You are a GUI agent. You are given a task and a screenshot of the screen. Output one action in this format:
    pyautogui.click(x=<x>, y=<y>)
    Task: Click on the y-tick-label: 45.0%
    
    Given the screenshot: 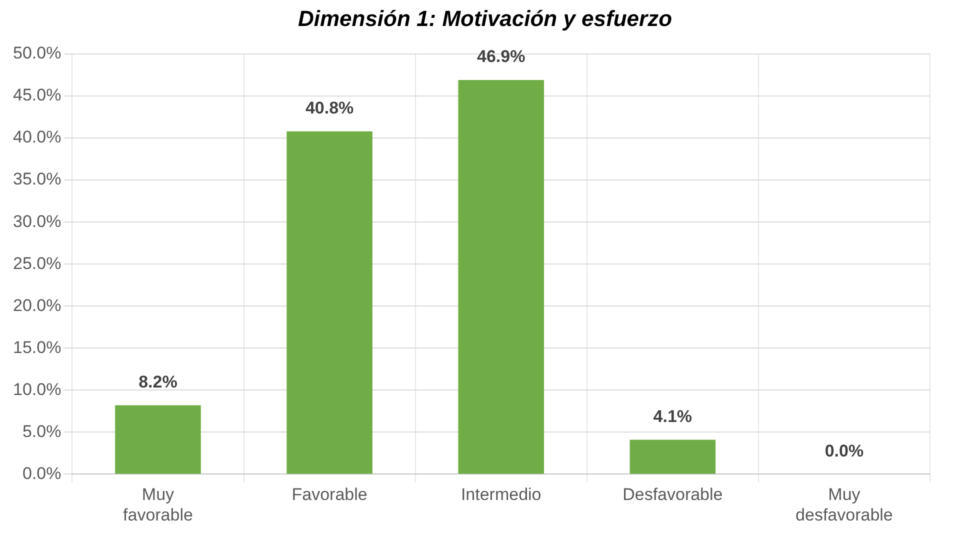 What is the action you would take?
    pyautogui.click(x=37, y=95)
    